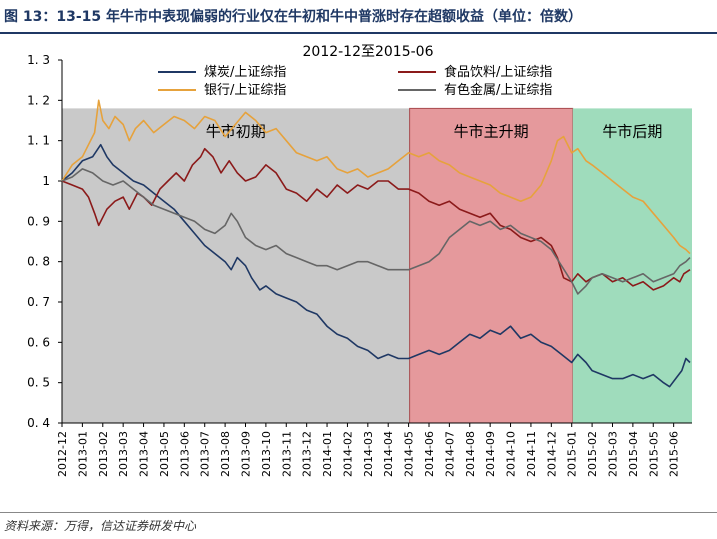 This screenshot has height=539, width=717. Describe the element at coordinates (225, 454) in the screenshot. I see `x-tick-label: 2013-08` at that location.